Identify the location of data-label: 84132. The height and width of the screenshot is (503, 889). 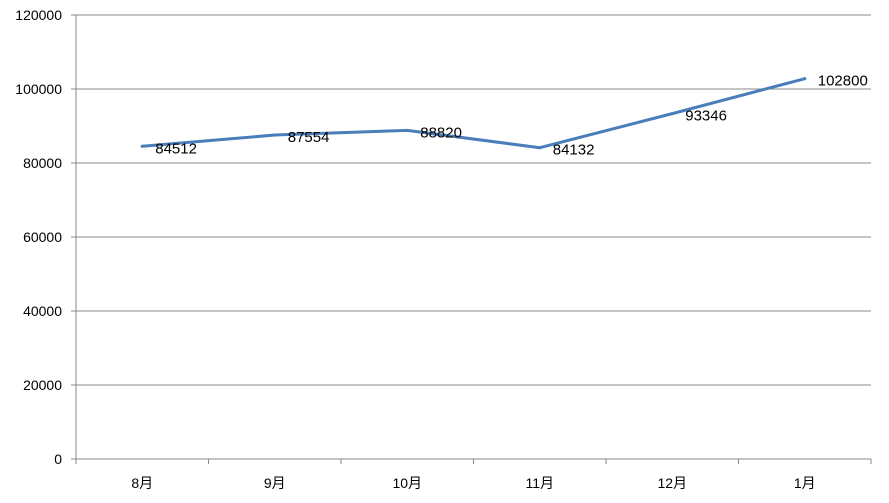
(574, 150).